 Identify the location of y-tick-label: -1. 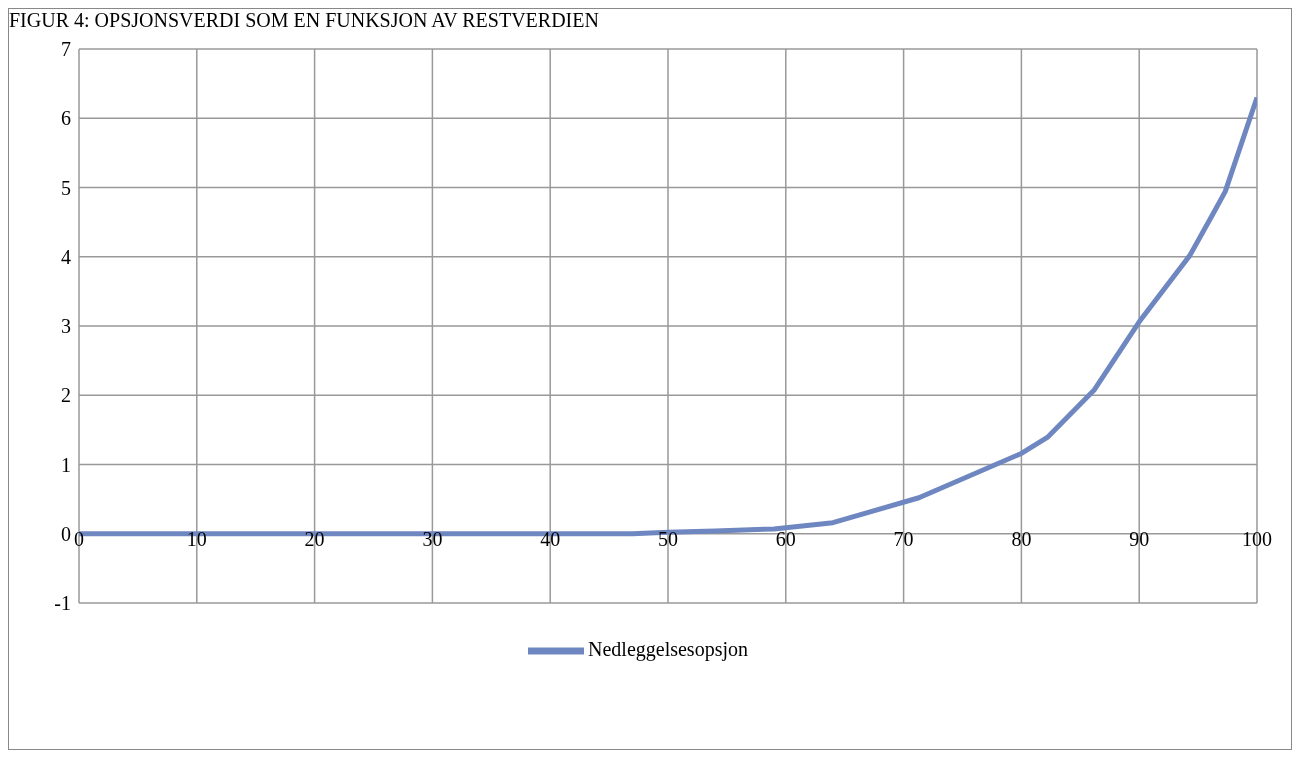
(62, 603).